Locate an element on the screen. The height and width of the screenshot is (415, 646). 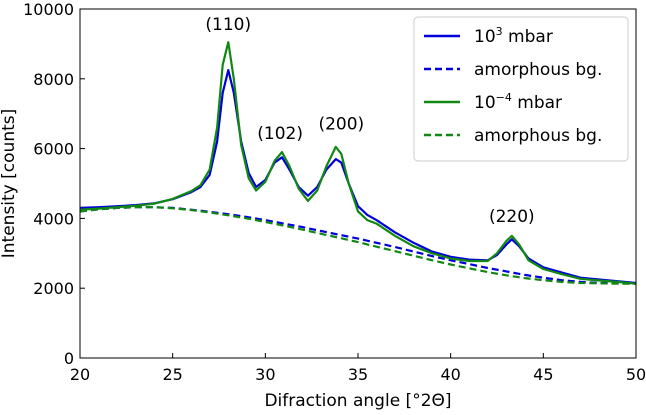
legend-entry-1e3-mbar: 103 mbar is located at coordinates (488, 36).